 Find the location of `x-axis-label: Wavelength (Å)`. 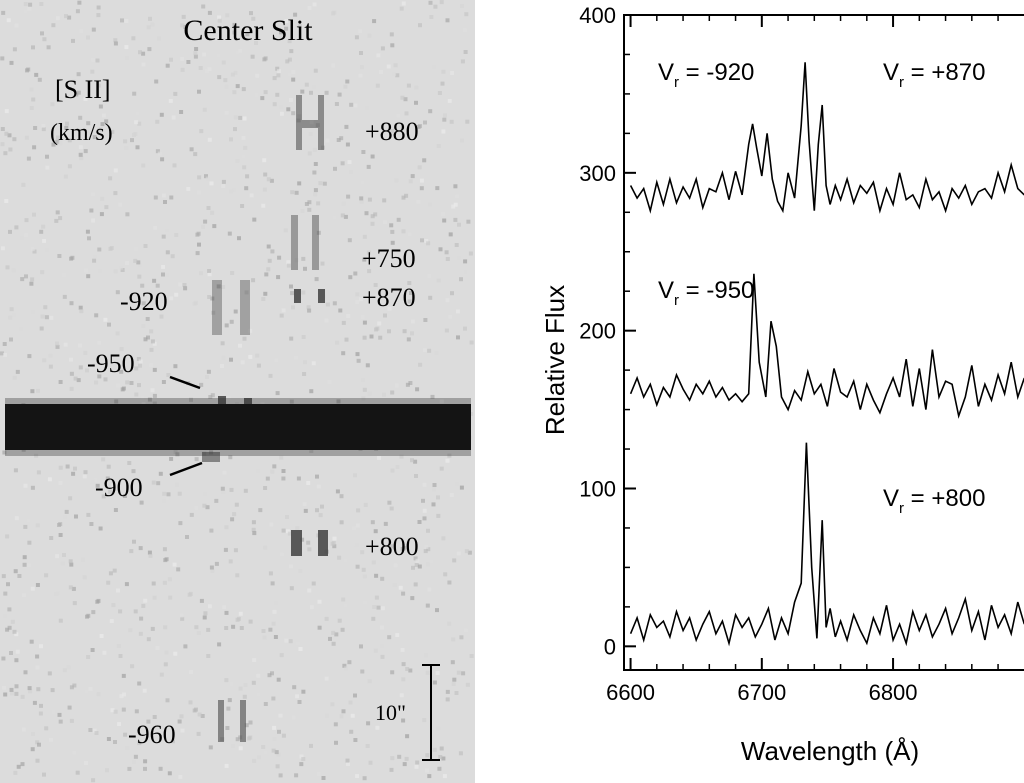

x-axis-label: Wavelength (Å) is located at coordinates (830, 751).